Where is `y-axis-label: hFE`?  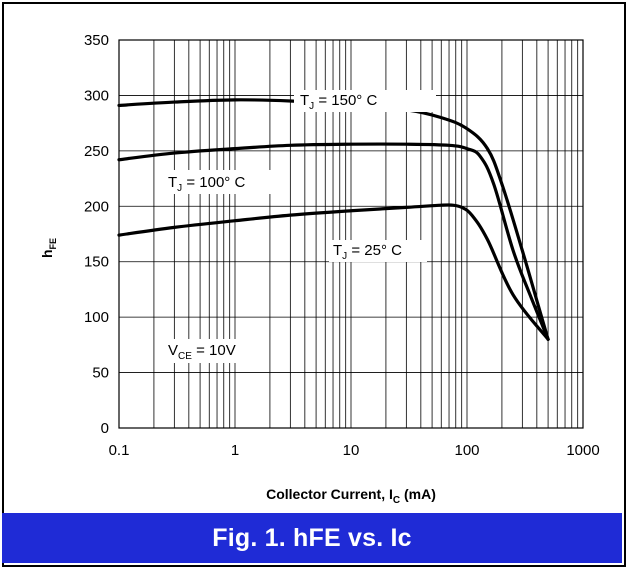
y-axis-label: hFE is located at coordinates (48, 248).